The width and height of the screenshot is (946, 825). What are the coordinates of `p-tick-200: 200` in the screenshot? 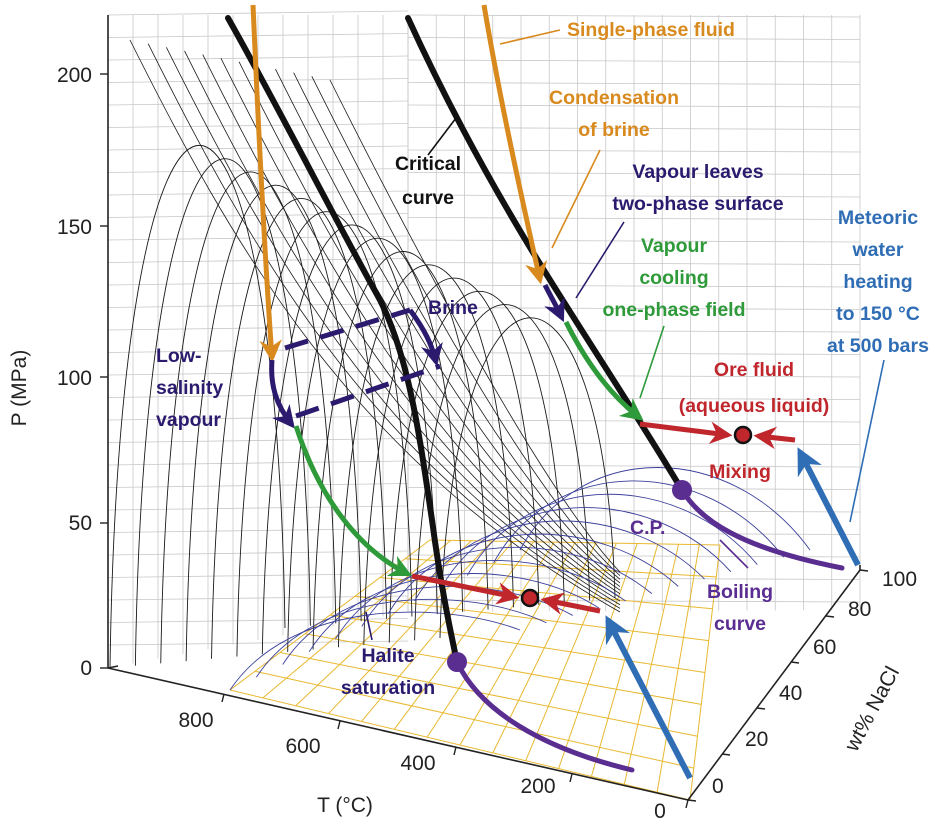 It's located at (74, 75).